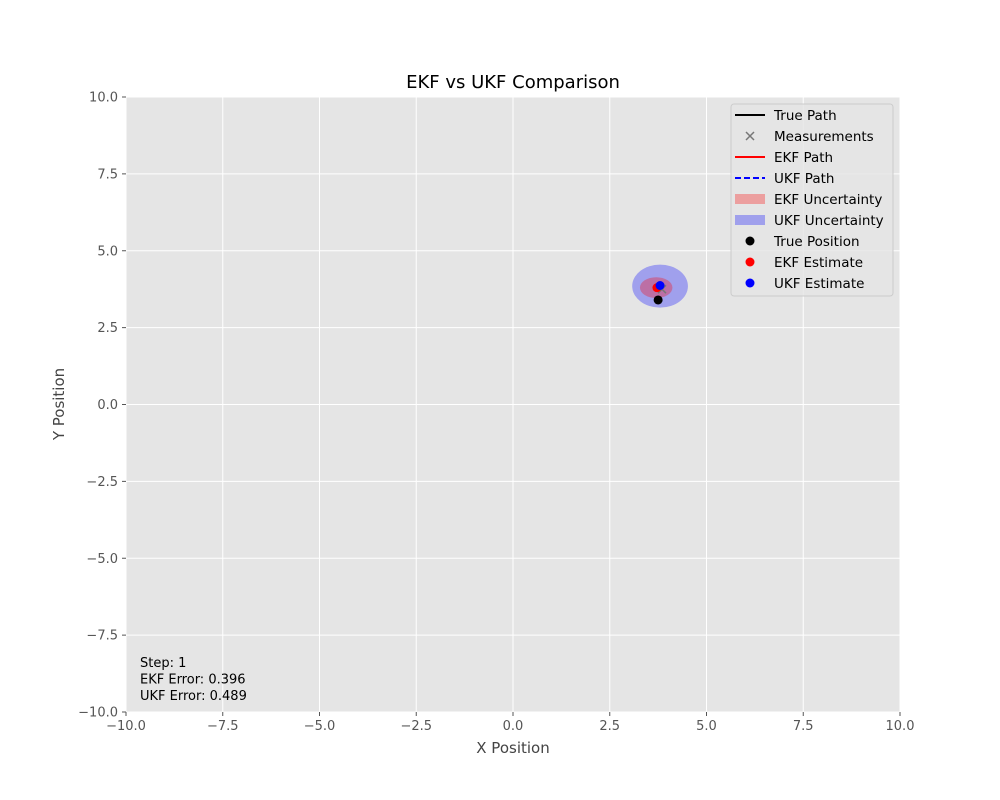 This screenshot has width=1000, height=800. I want to click on legend-label: EKF Uncertainty, so click(828, 200).